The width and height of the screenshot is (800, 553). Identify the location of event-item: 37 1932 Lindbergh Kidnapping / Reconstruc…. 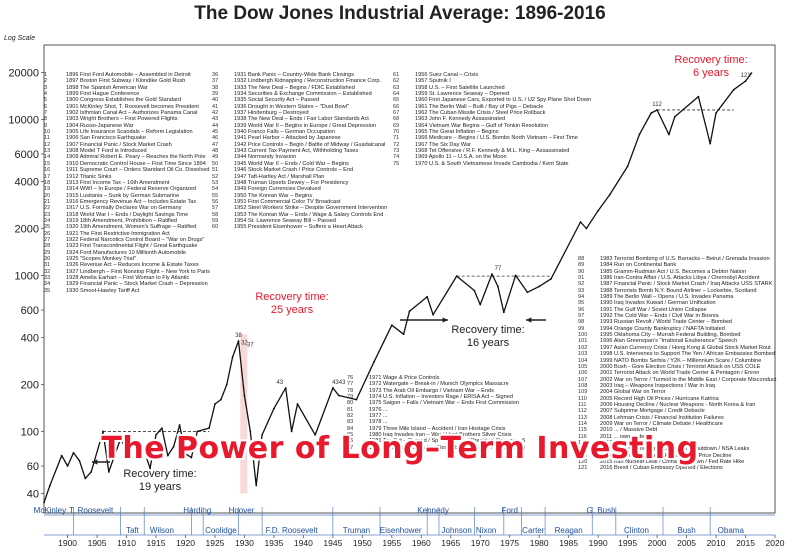
(301, 81).